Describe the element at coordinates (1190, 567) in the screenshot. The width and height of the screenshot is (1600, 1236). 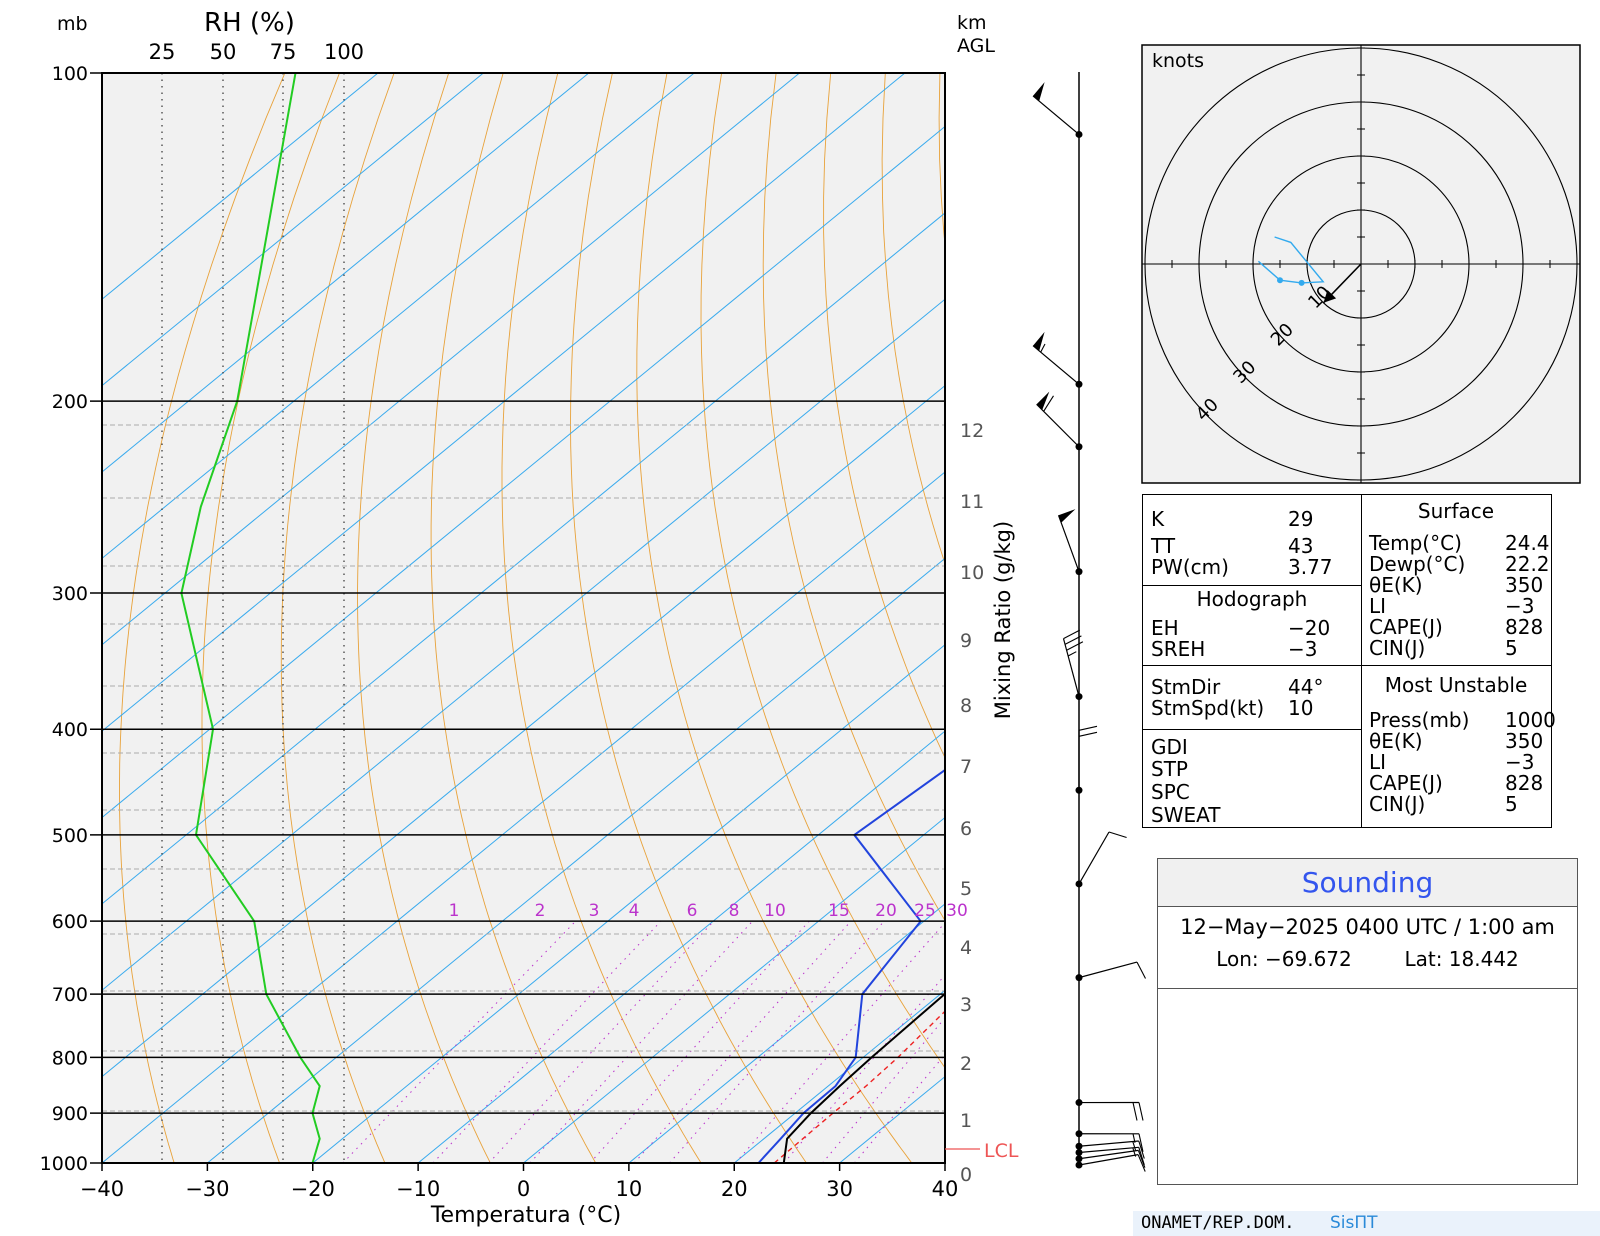
I see `index-label-pw: PW(cm)` at that location.